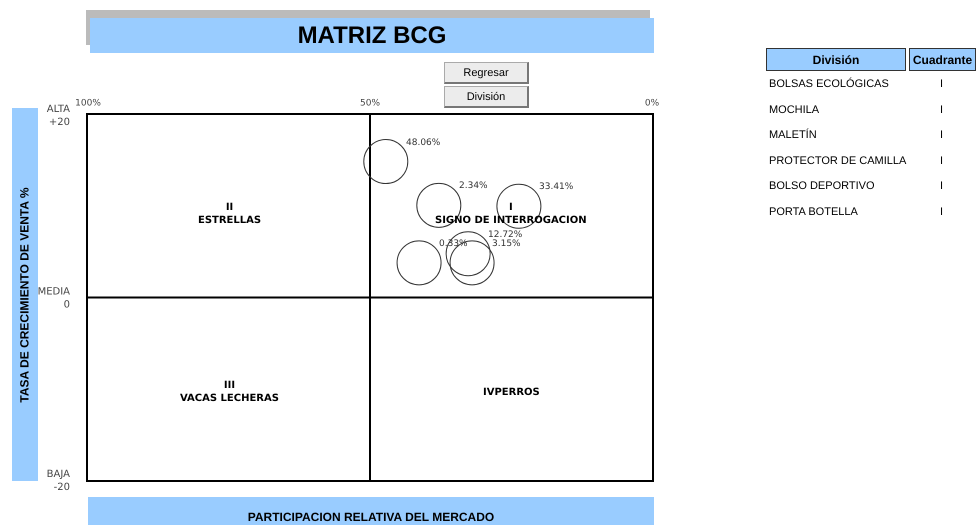  Describe the element at coordinates (385, 161) in the screenshot. I see `point` at that location.